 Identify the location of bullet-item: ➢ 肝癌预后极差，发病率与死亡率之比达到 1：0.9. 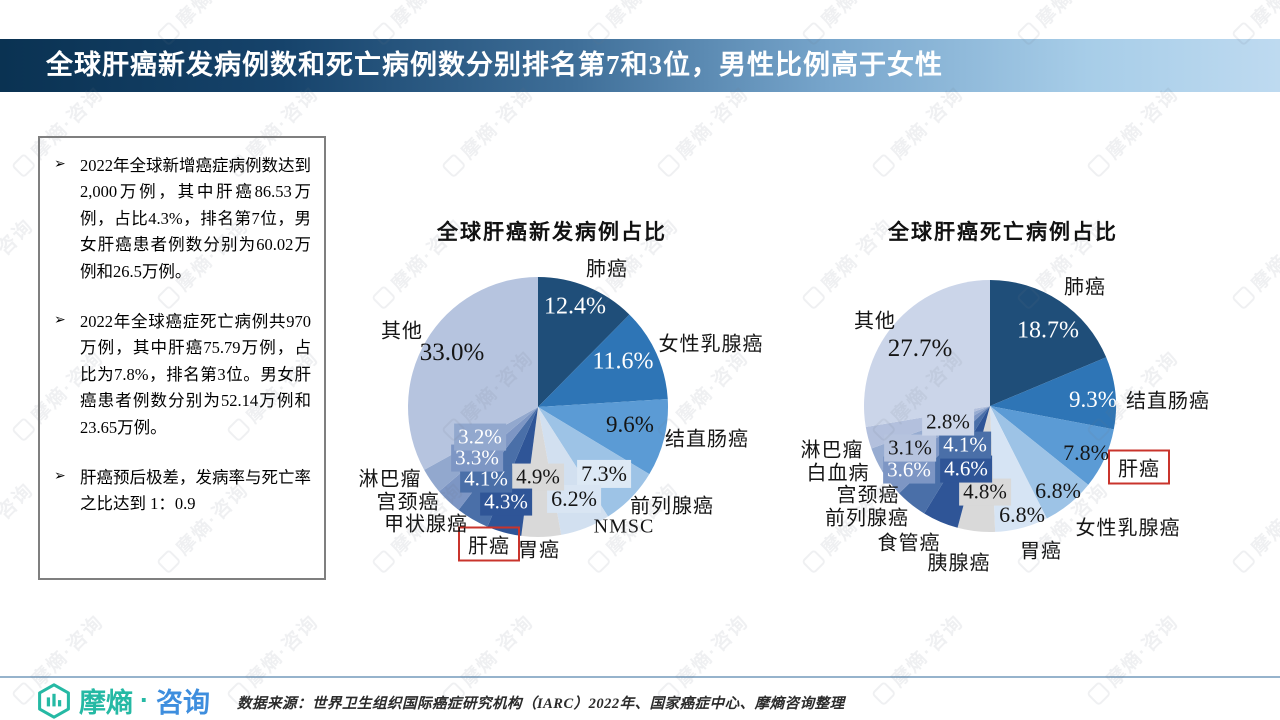
(182, 491).